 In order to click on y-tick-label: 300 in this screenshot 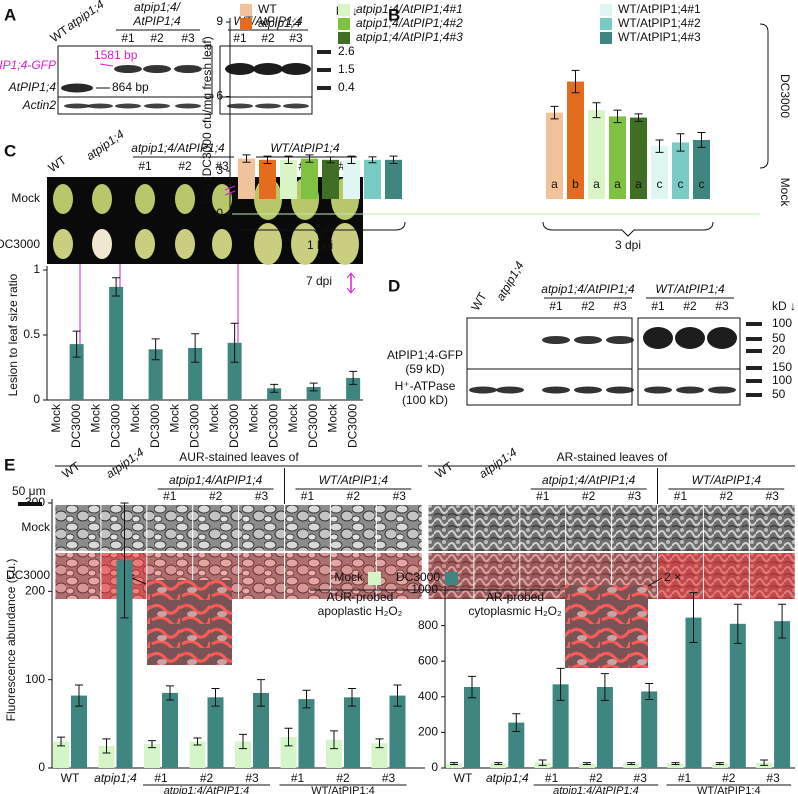, I will do `click(35, 502)`.